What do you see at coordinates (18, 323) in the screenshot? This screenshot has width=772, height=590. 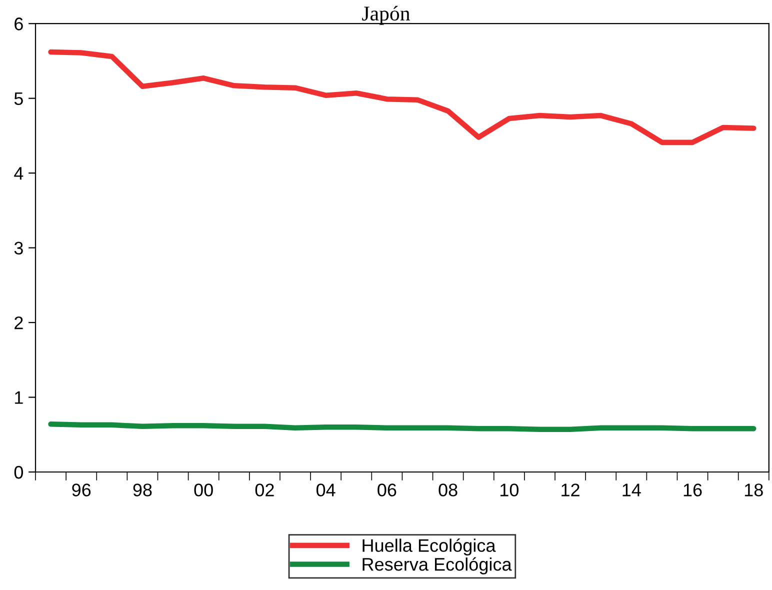 I see `y-tick-label: 2` at bounding box center [18, 323].